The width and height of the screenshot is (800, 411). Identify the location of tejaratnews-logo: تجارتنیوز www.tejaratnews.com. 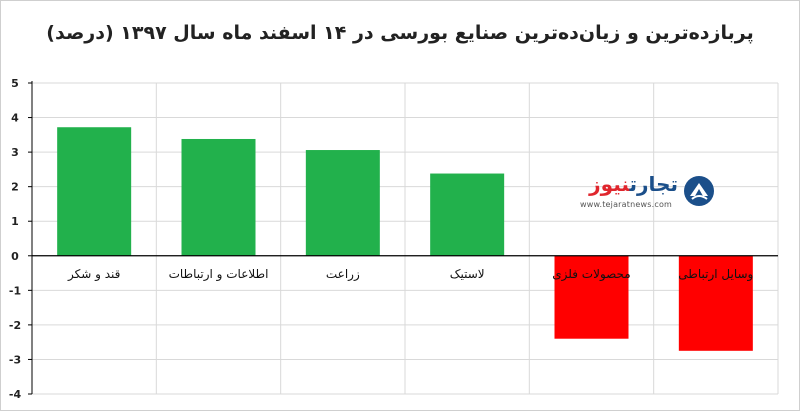
(644, 193).